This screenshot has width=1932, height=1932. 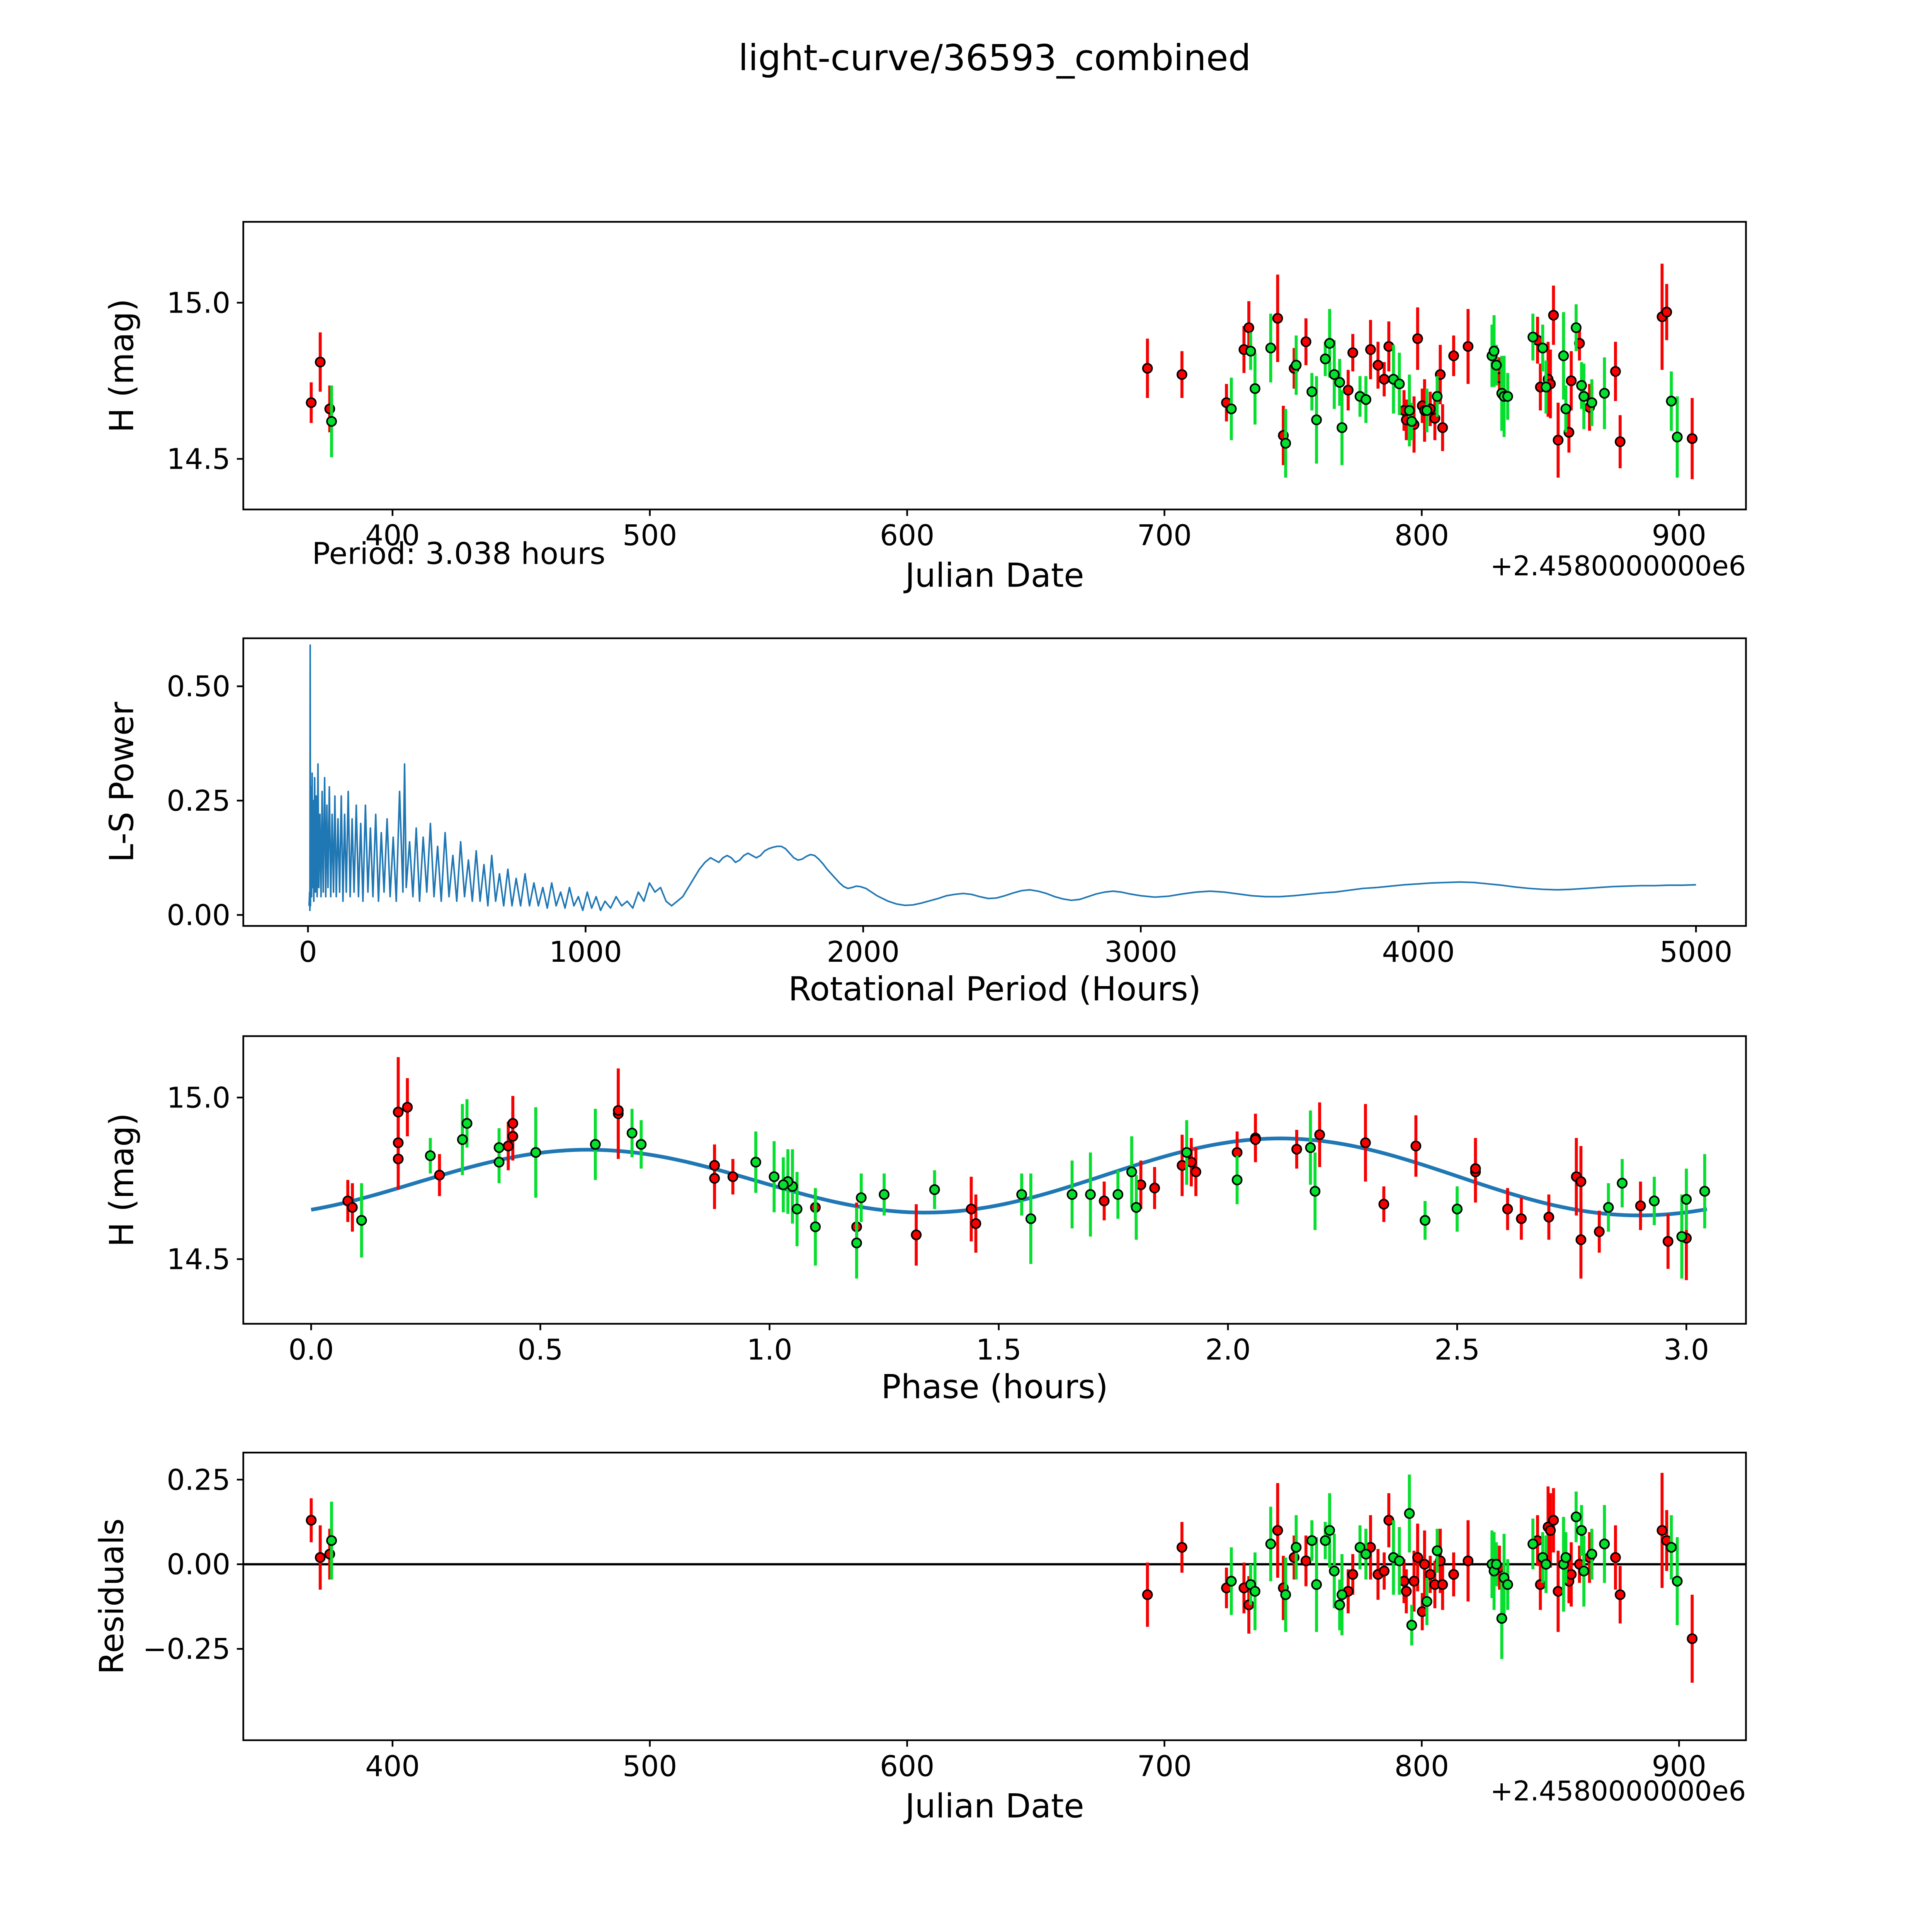 What do you see at coordinates (122, 781) in the screenshot?
I see `periodogram-ylabel: L-S Power` at bounding box center [122, 781].